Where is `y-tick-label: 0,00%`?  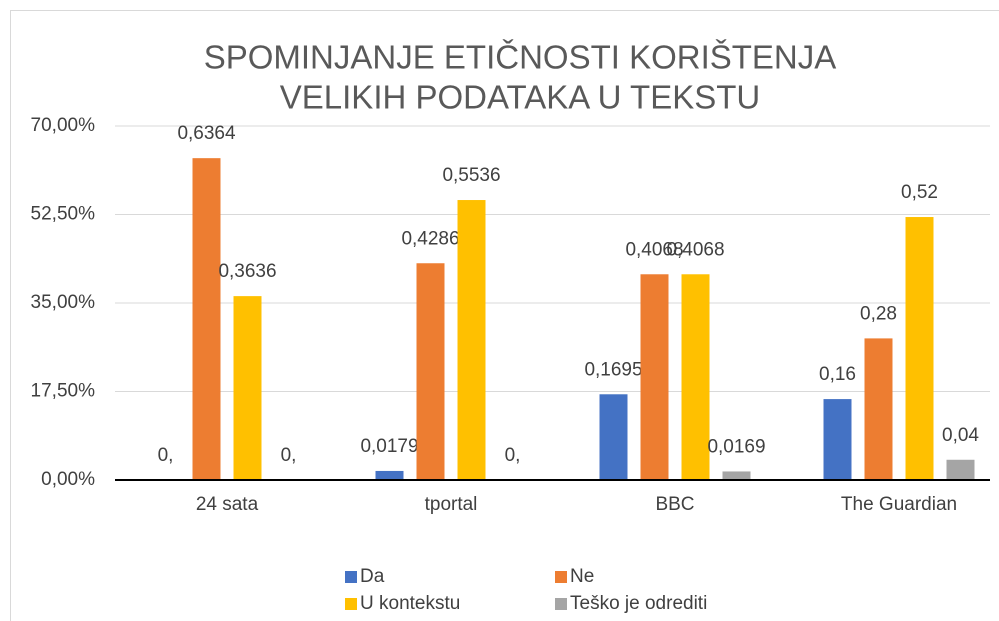
y-tick-label: 0,00% is located at coordinates (68, 479).